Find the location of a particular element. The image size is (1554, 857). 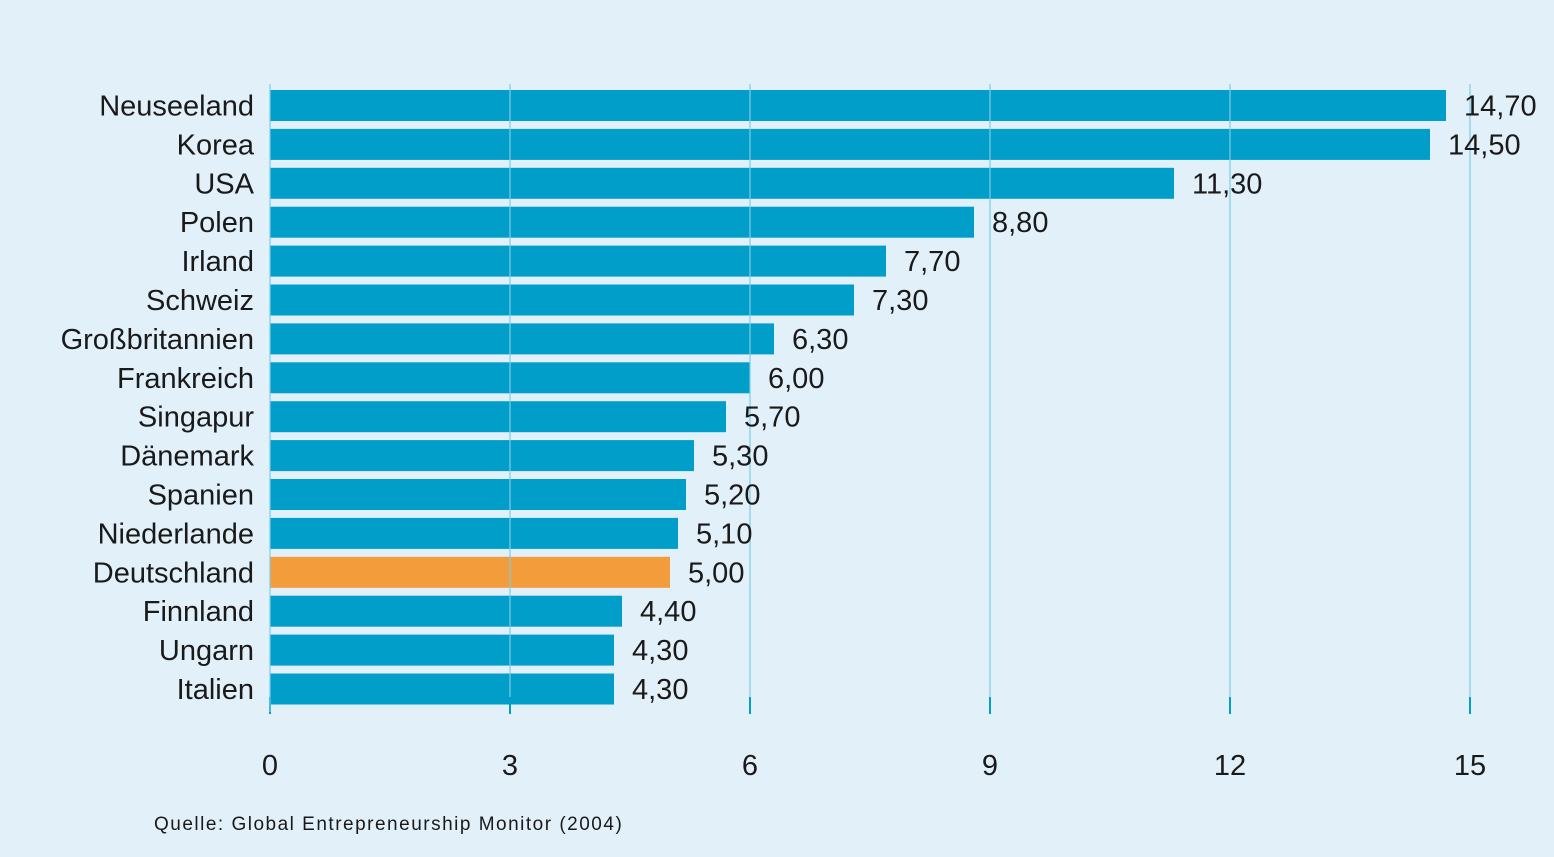

value-label-0: 14,70 is located at coordinates (1500, 107).